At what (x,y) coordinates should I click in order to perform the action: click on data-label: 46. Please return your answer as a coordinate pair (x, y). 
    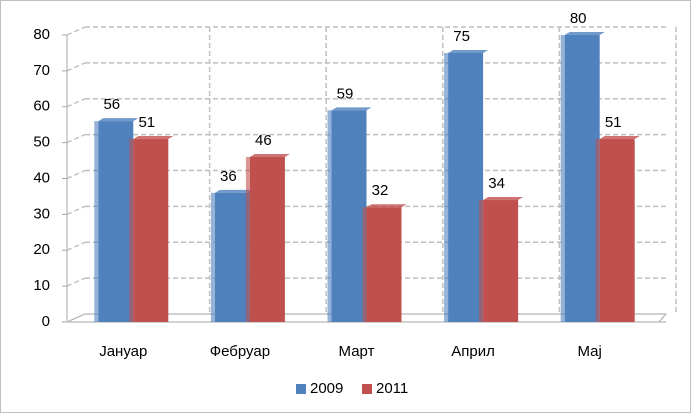
    Looking at the image, I should click on (263, 140).